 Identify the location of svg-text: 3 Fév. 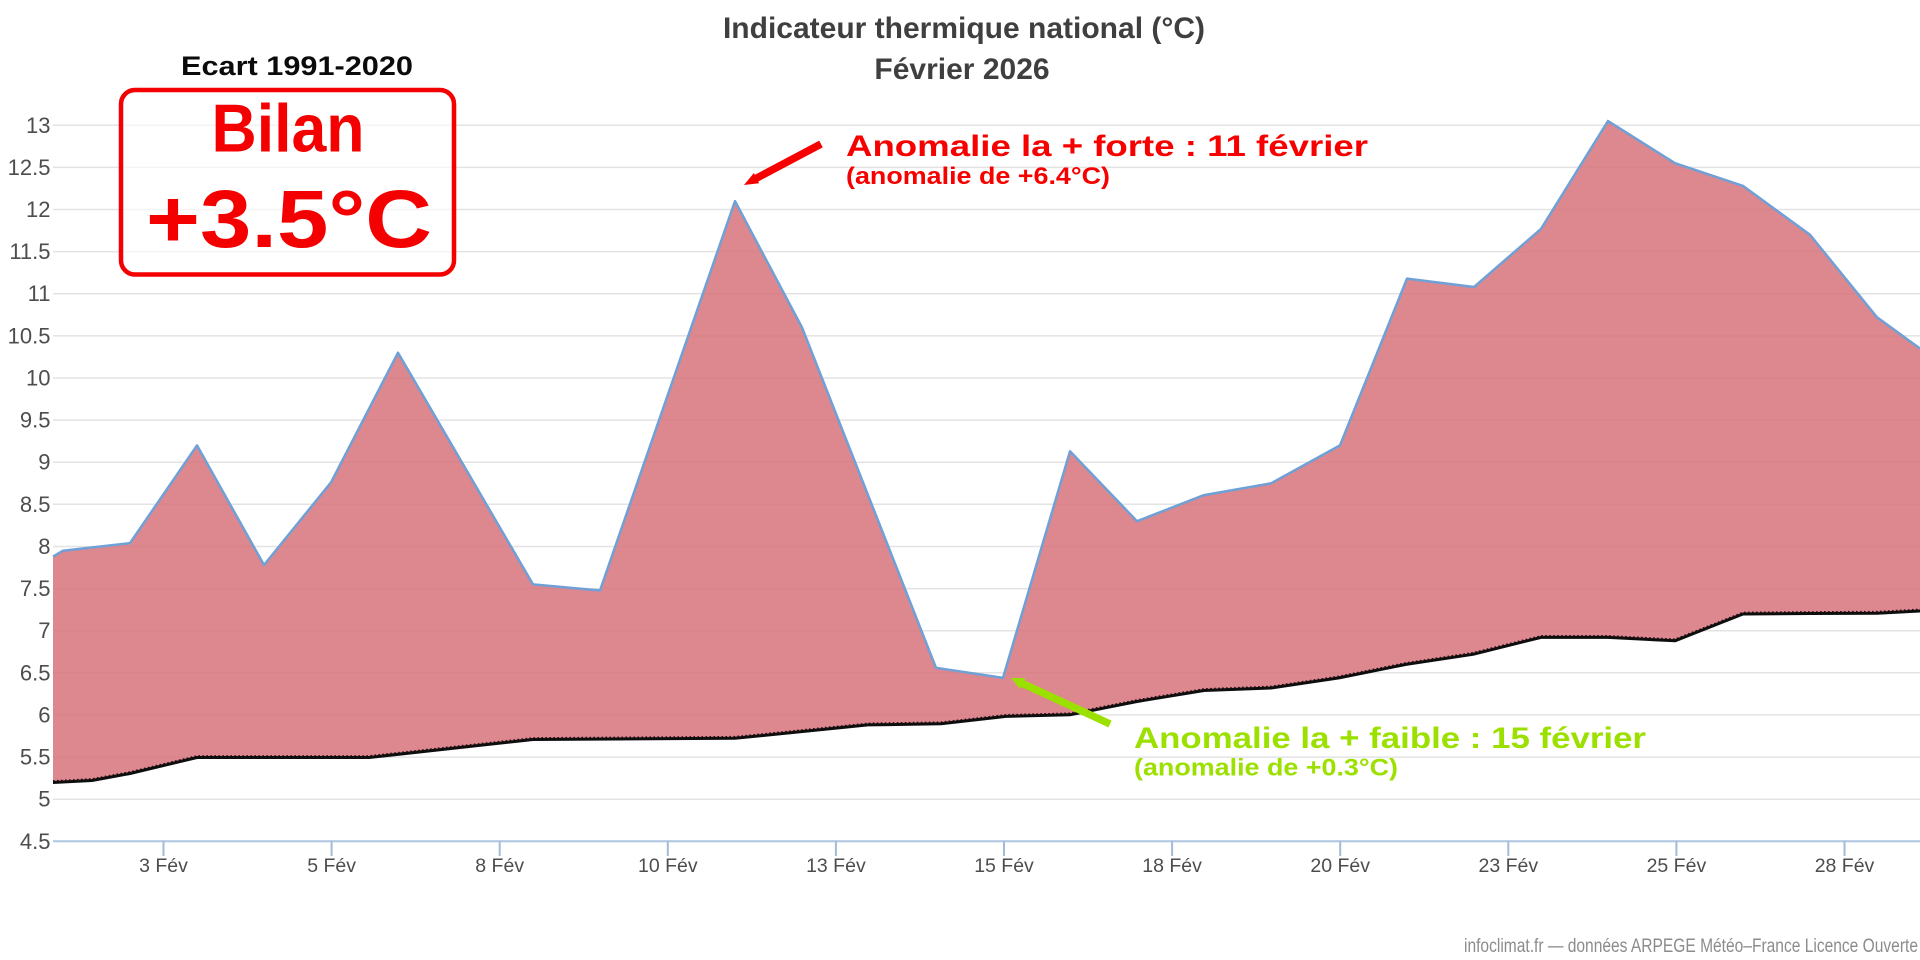
(163, 866).